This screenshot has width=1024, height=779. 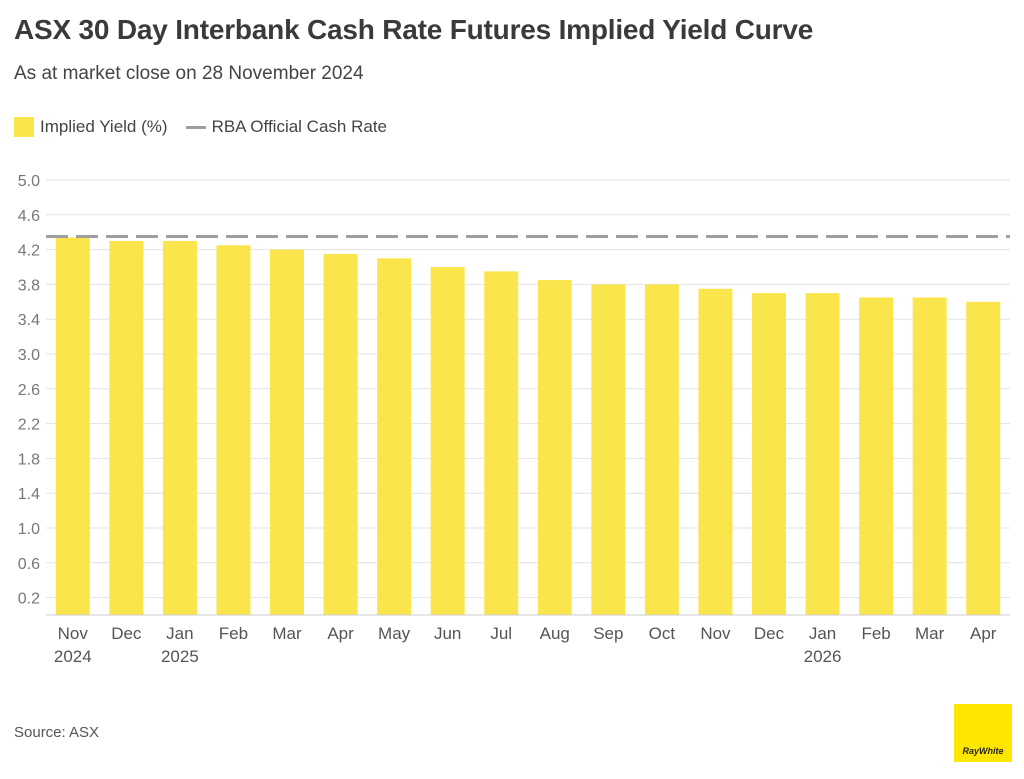 What do you see at coordinates (608, 633) in the screenshot?
I see `x-tick-label: Sep` at bounding box center [608, 633].